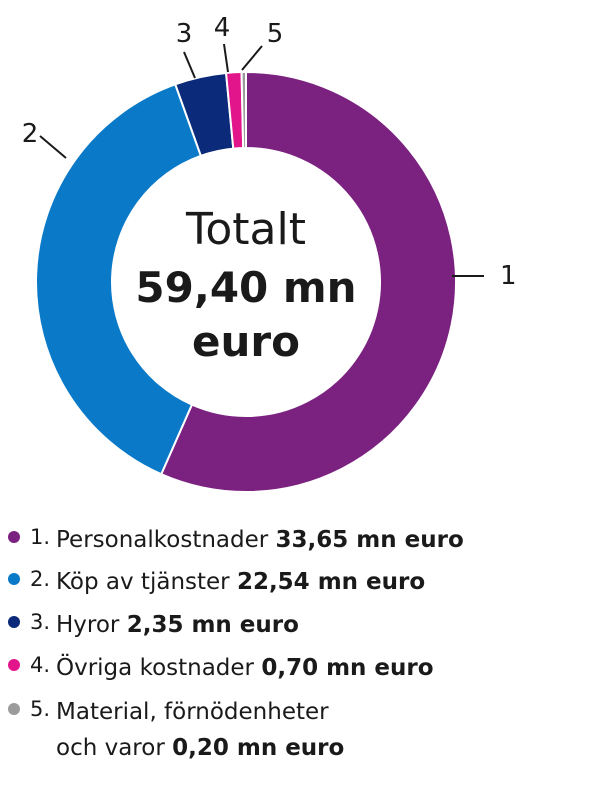  Describe the element at coordinates (222, 28) in the screenshot. I see `slice-label-4: 4` at that location.